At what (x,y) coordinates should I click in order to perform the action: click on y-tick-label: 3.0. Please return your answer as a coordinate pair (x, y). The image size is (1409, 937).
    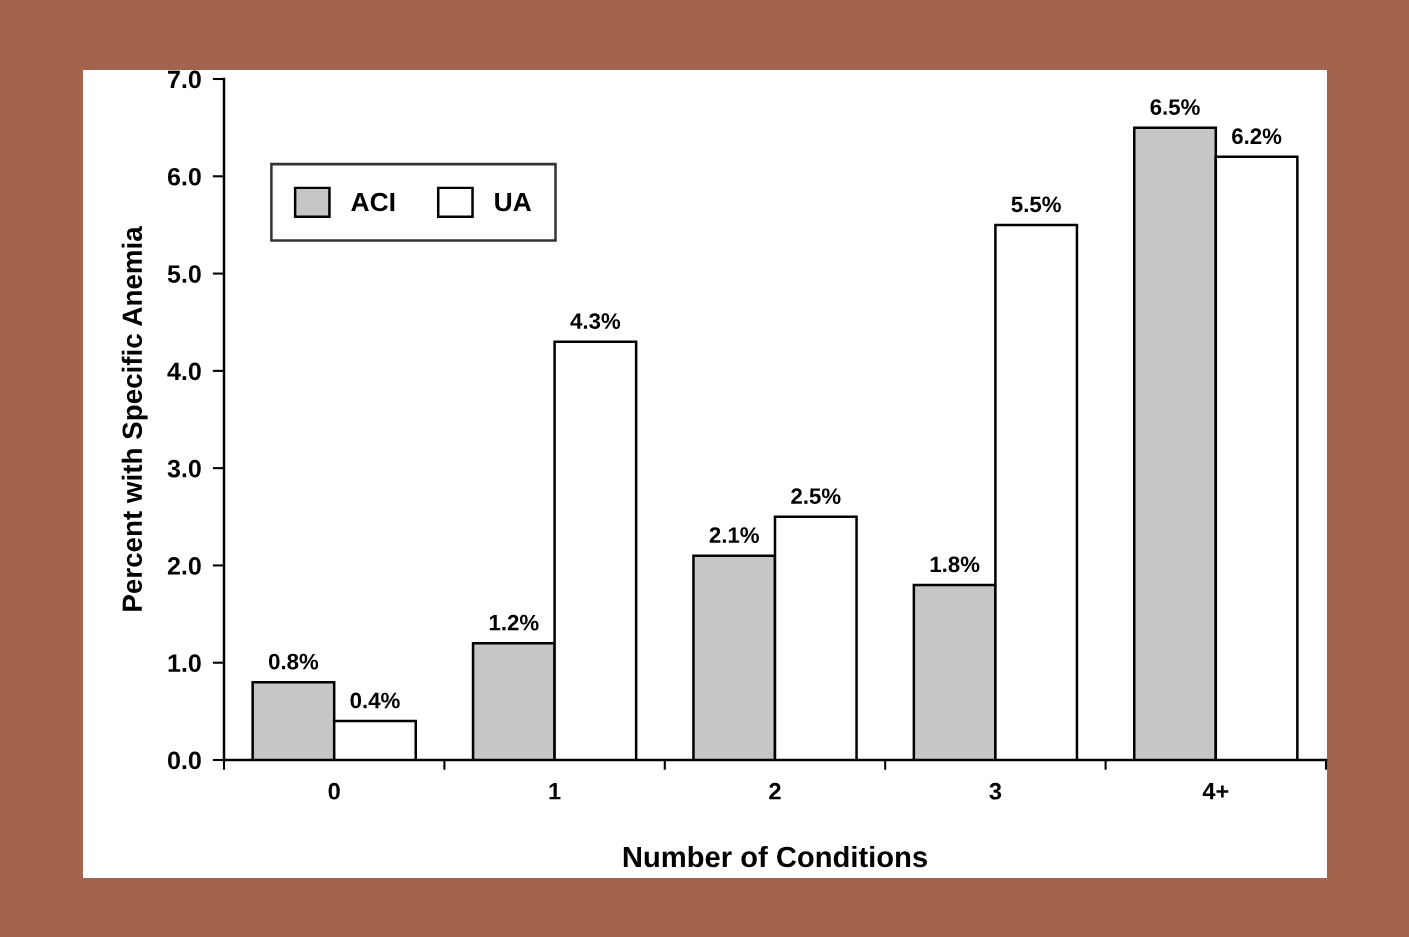
    Looking at the image, I should click on (184, 468).